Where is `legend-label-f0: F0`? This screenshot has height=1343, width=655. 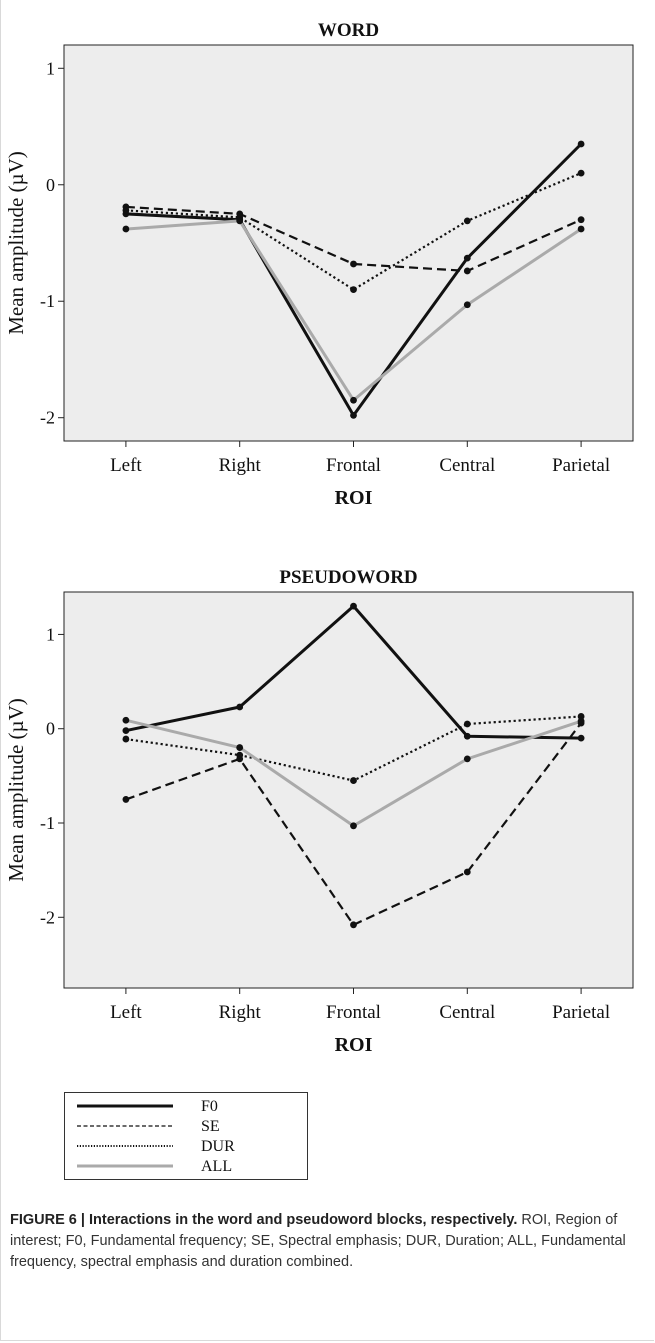
legend-label-f0: F0 is located at coordinates (209, 1106).